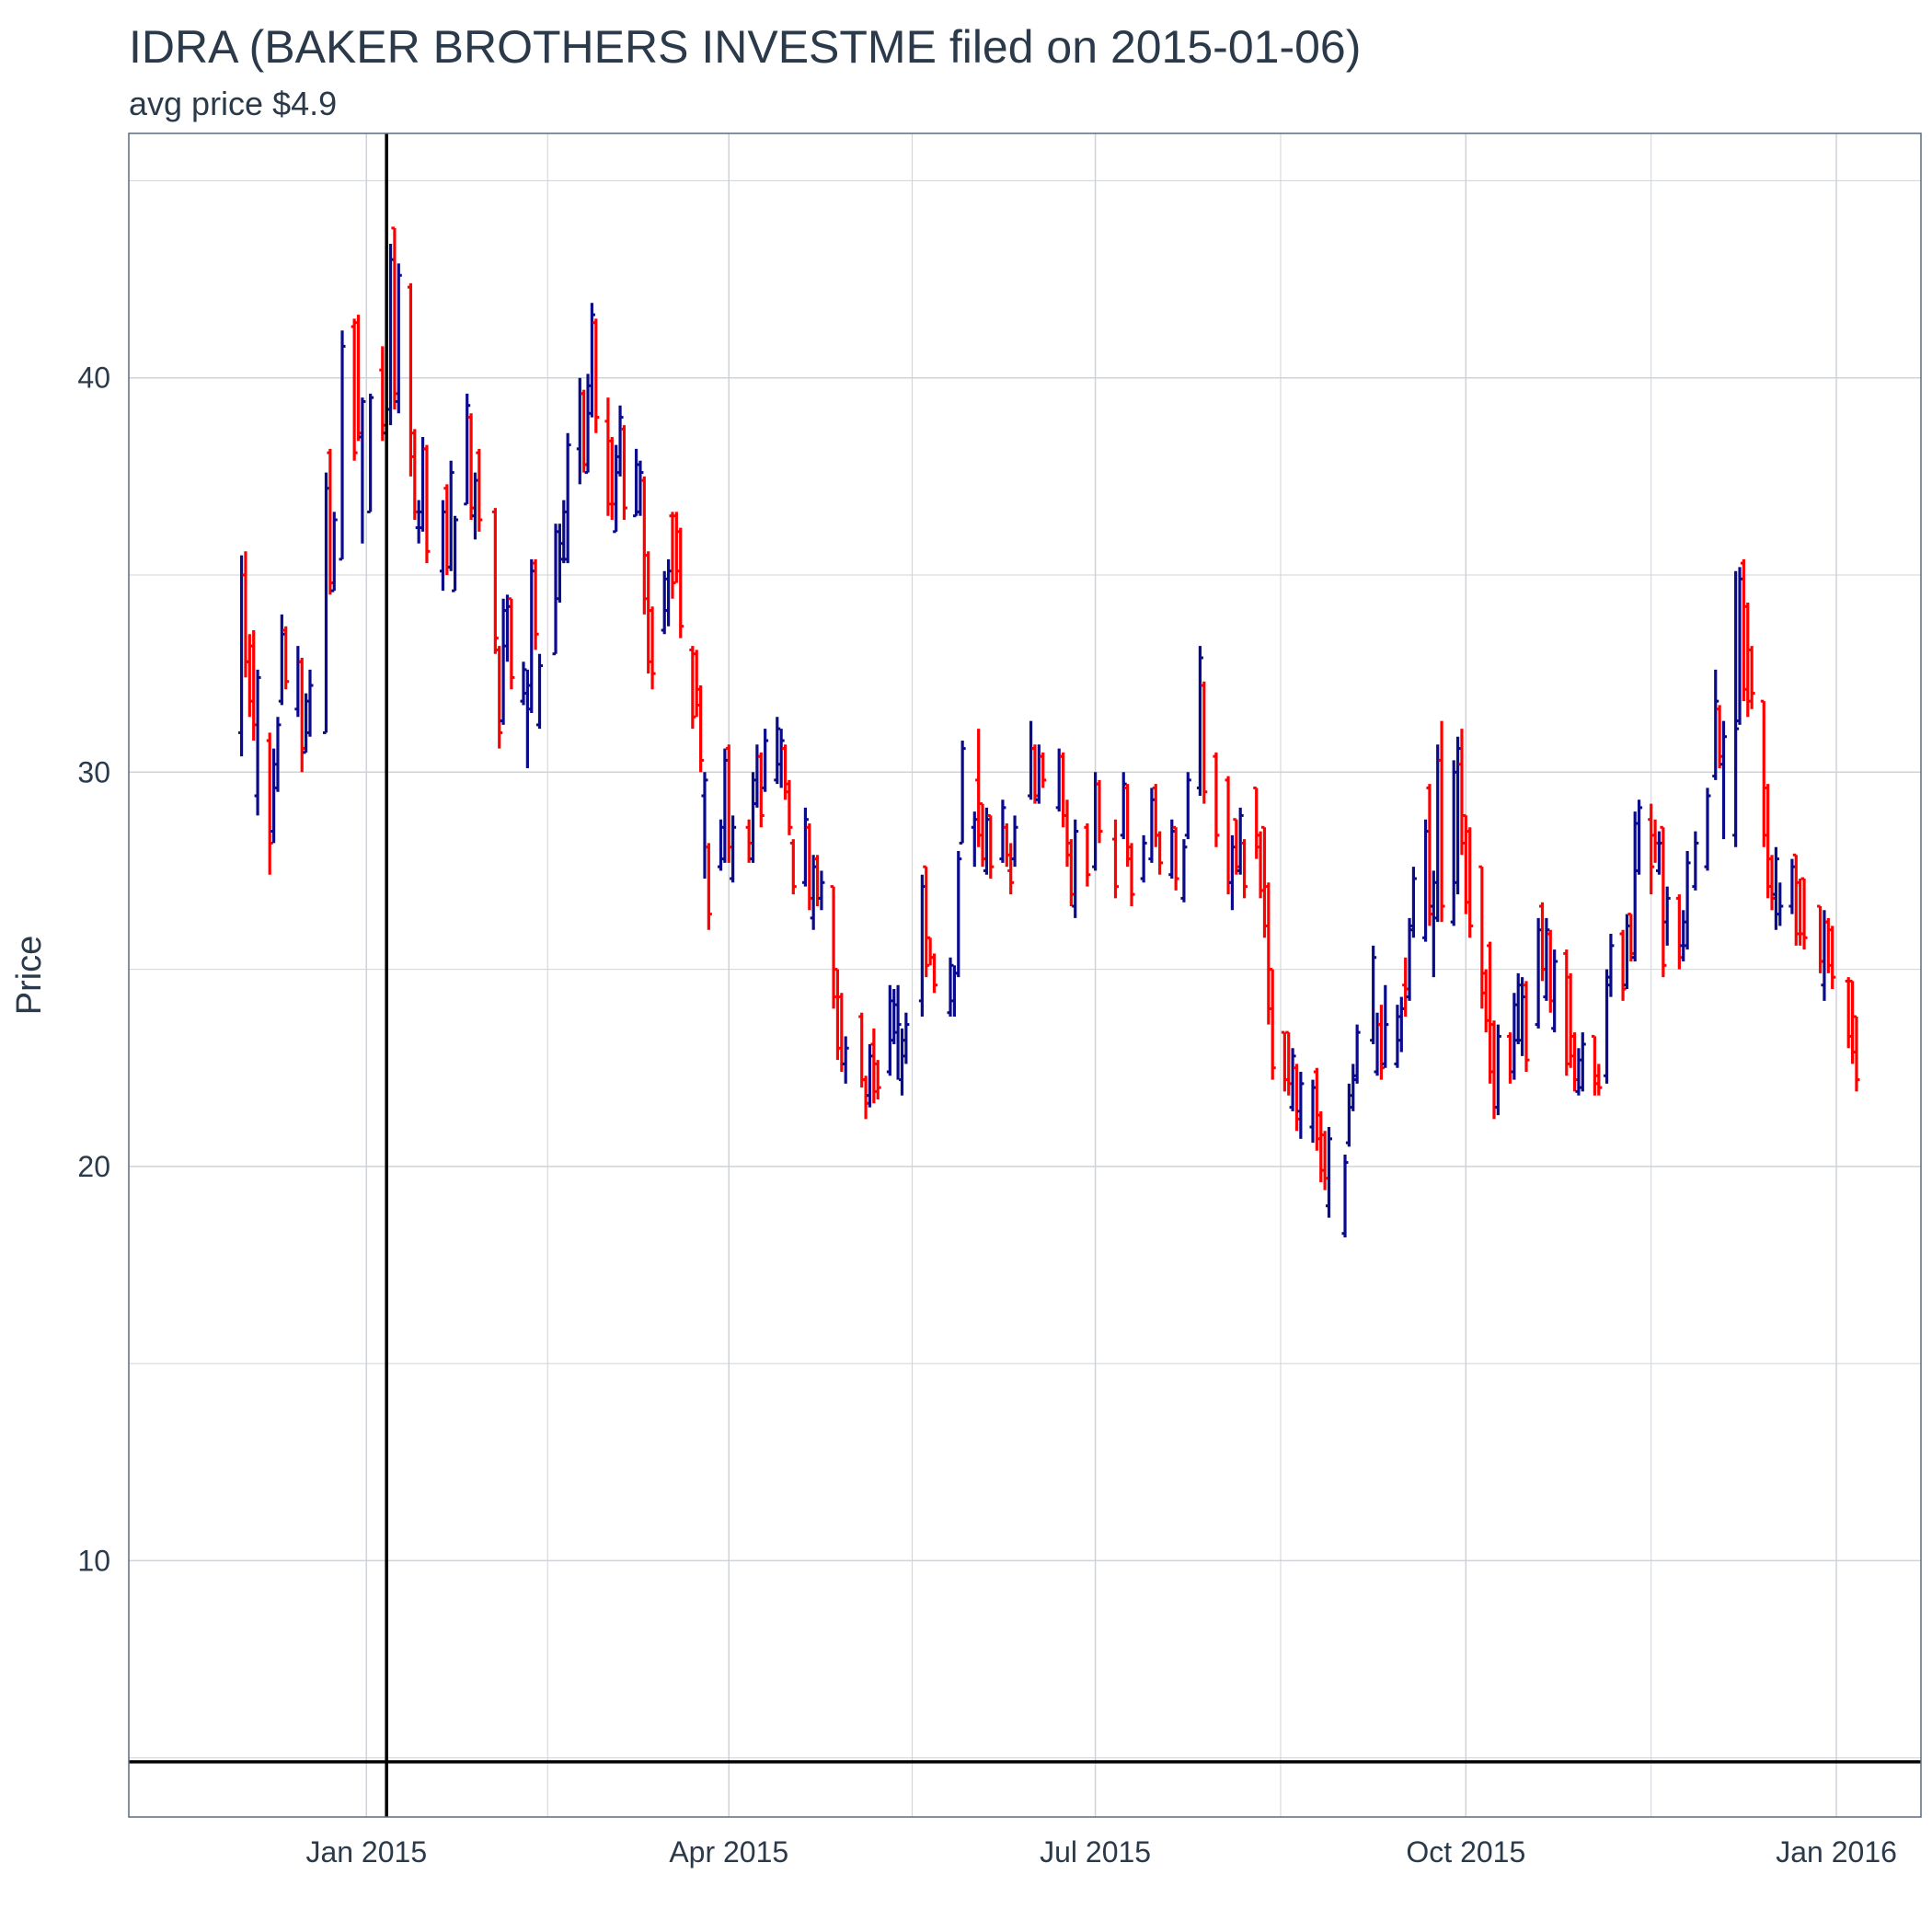  Describe the element at coordinates (233, 103) in the screenshot. I see `chart-subtitle: avg price $4.9` at that location.